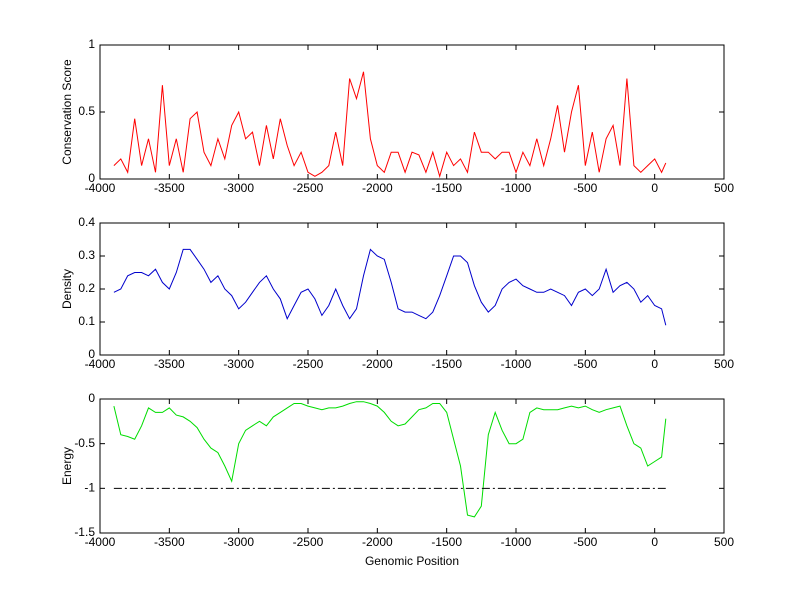  What do you see at coordinates (84, 532) in the screenshot?
I see `y-tick-label: -1.5` at bounding box center [84, 532].